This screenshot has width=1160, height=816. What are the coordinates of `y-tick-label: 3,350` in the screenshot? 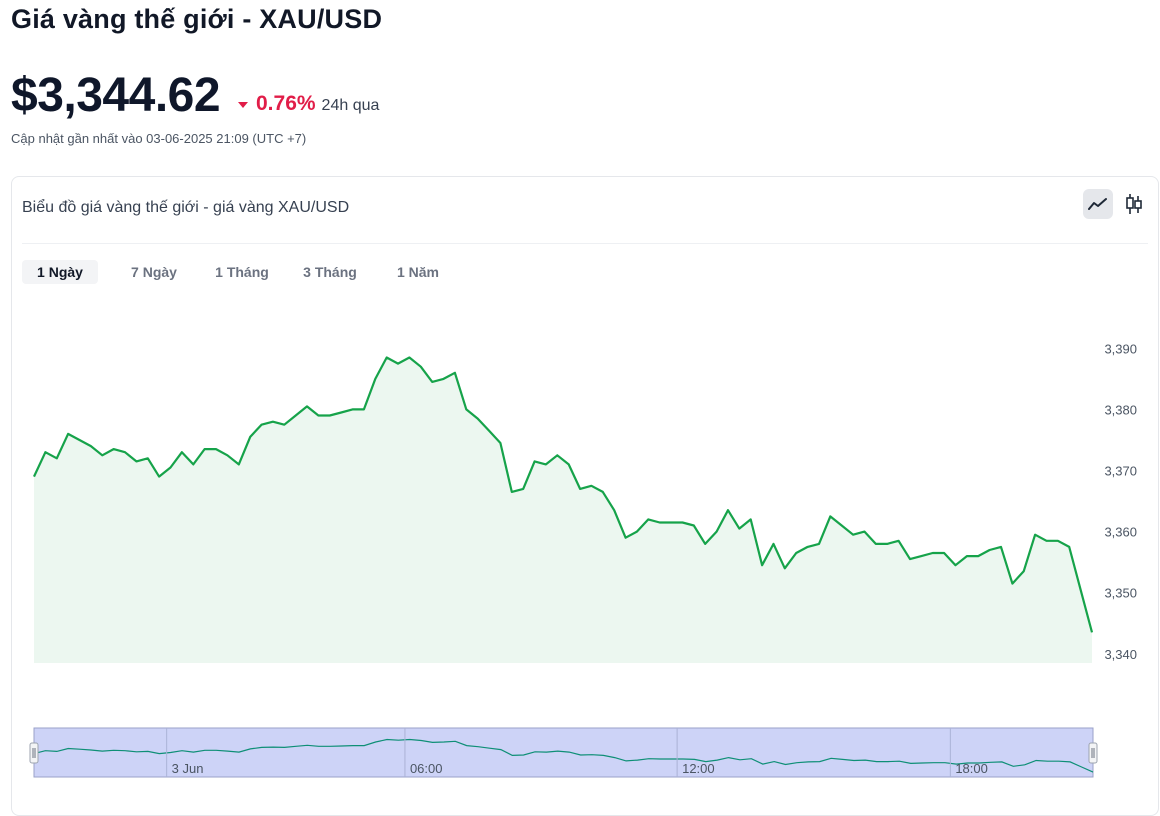 It's located at (1120, 593).